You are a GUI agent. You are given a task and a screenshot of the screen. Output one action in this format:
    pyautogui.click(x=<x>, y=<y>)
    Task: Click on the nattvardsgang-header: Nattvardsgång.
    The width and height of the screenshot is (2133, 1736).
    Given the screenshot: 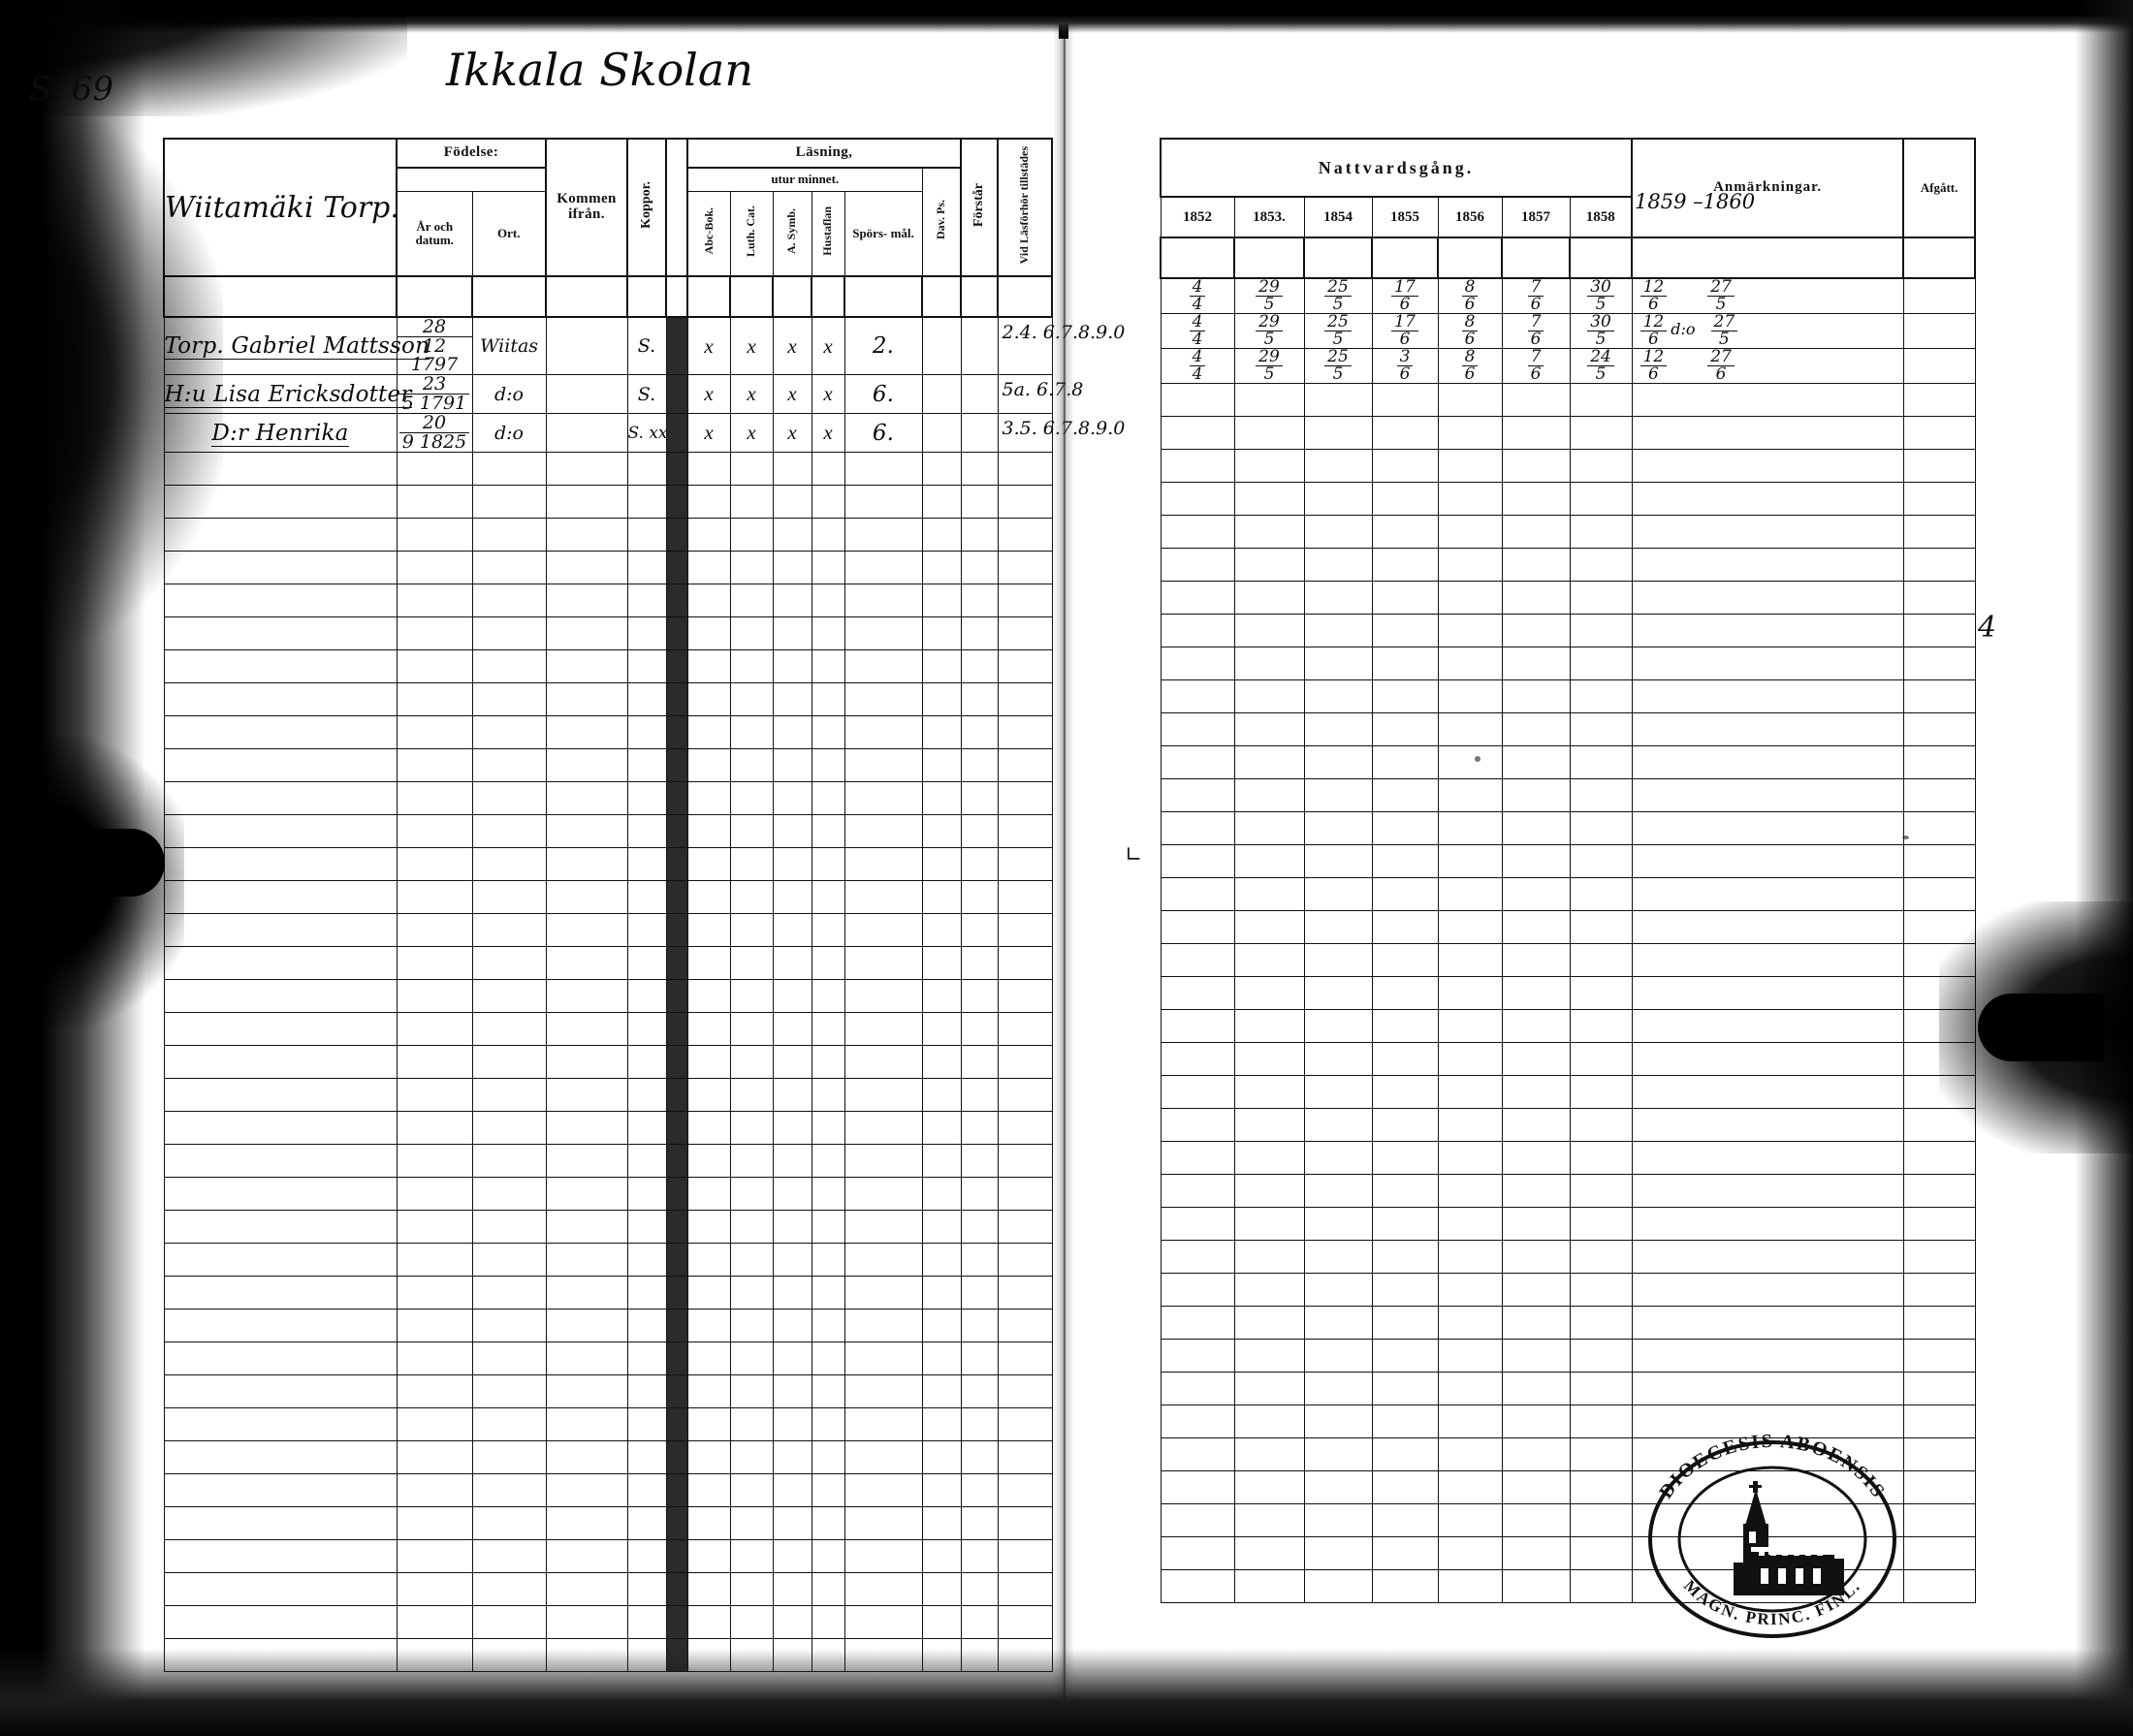 What is the action you would take?
    pyautogui.click(x=1396, y=168)
    